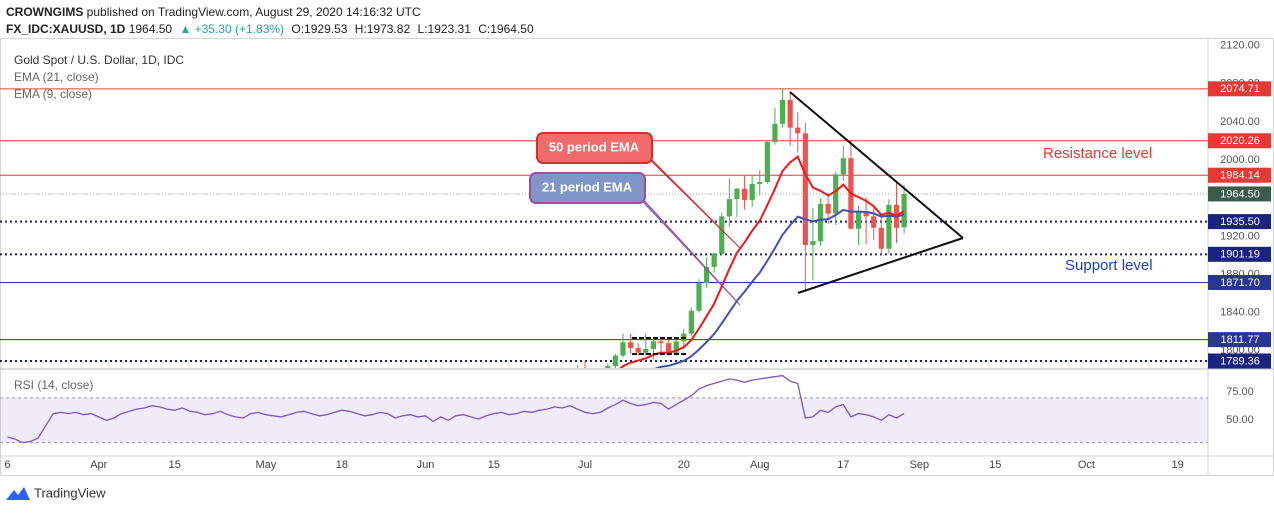  What do you see at coordinates (684, 465) in the screenshot?
I see `x-tick-label: 20` at bounding box center [684, 465].